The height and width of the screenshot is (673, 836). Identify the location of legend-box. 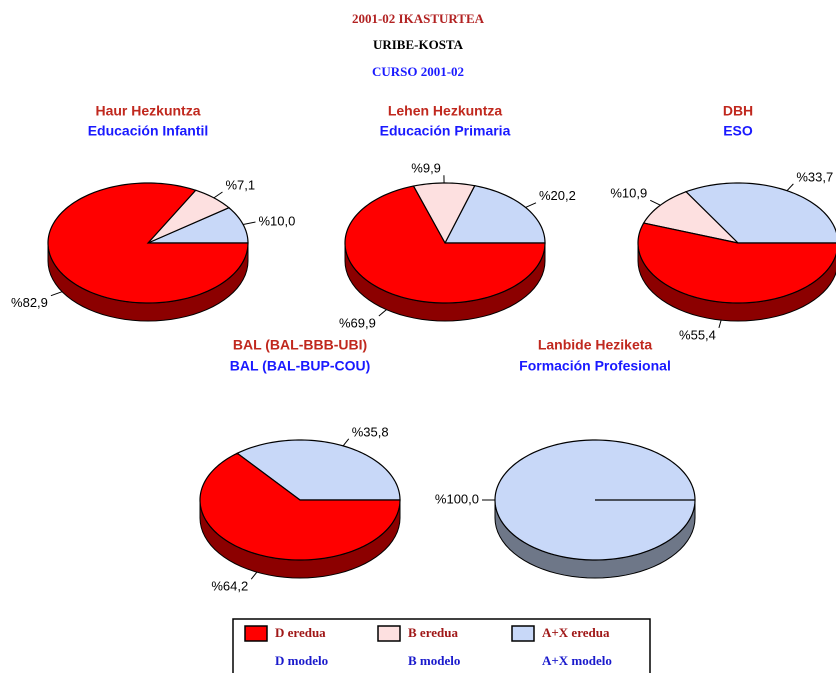
(441, 645).